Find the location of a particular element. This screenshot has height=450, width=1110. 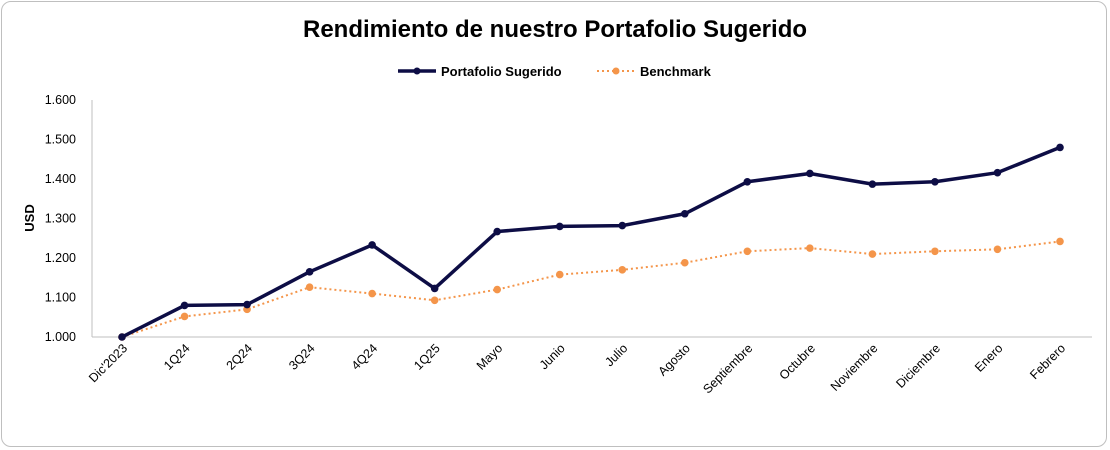

x-tick-label: Junio is located at coordinates (552, 356).